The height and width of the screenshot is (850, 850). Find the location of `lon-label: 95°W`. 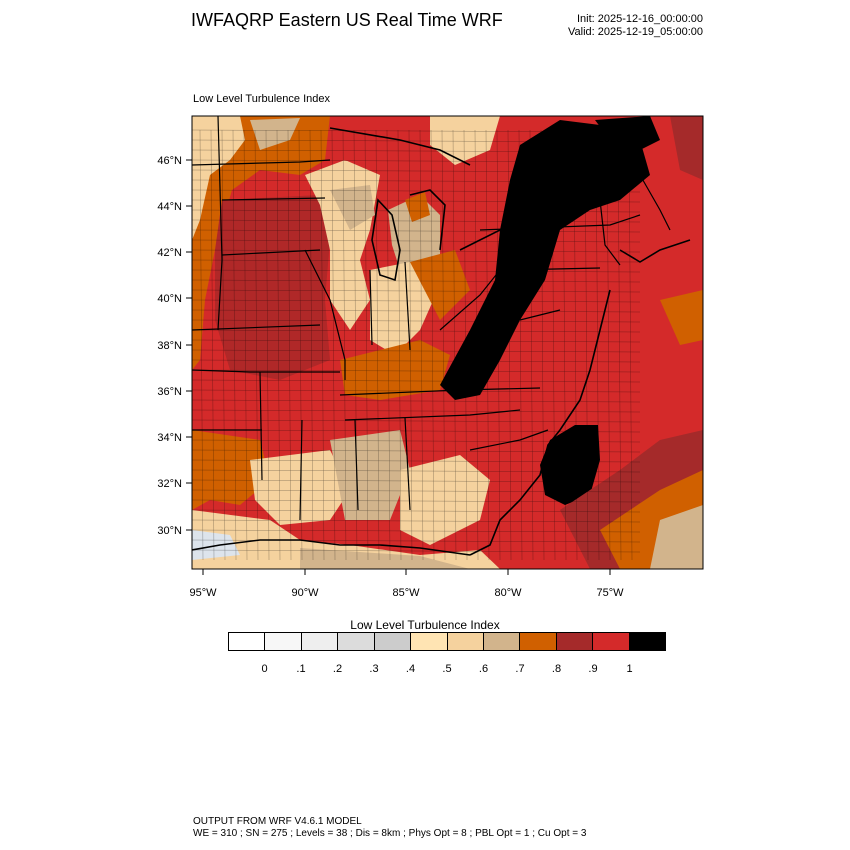

lon-label: 95°W is located at coordinates (203, 593).